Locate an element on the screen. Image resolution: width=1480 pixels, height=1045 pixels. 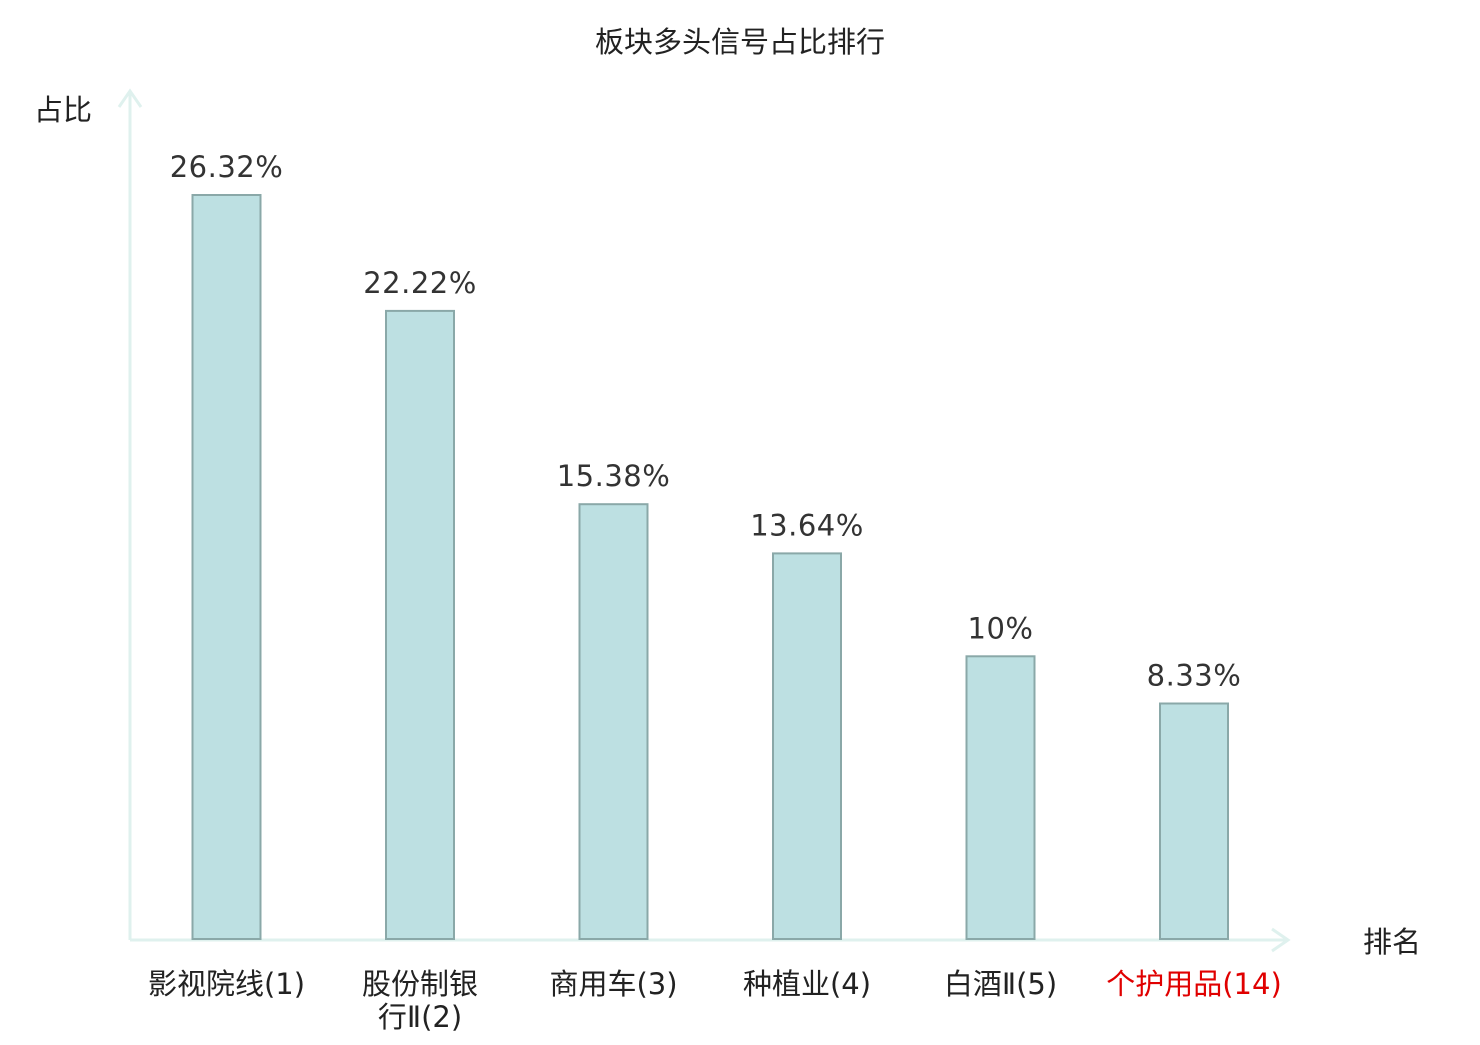
value-label: 10% is located at coordinates (1001, 628).